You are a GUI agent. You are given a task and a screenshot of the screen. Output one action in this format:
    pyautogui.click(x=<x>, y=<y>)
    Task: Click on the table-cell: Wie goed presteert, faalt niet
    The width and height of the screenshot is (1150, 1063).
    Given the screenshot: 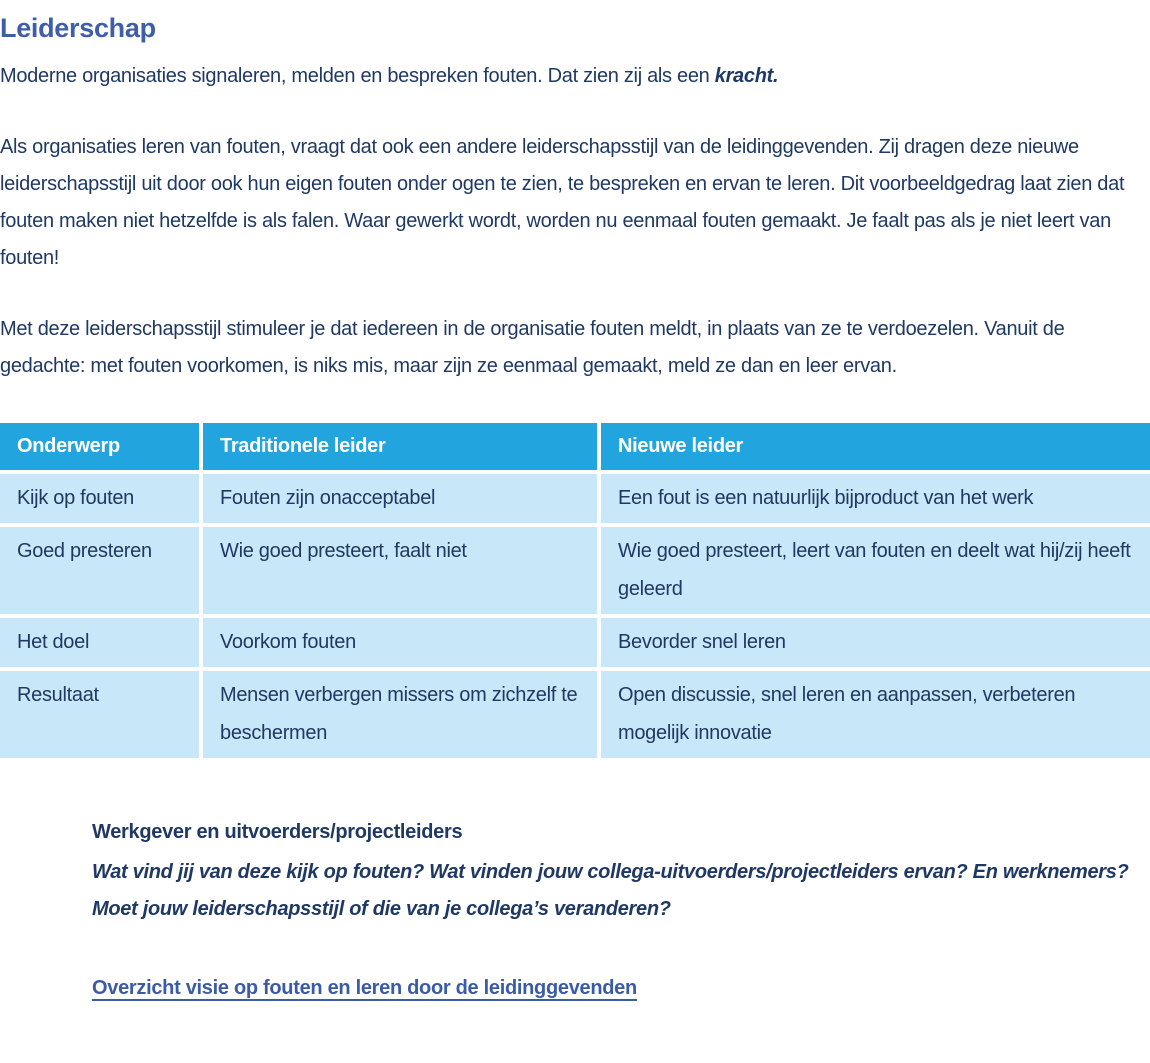 What is the action you would take?
    pyautogui.click(x=402, y=572)
    